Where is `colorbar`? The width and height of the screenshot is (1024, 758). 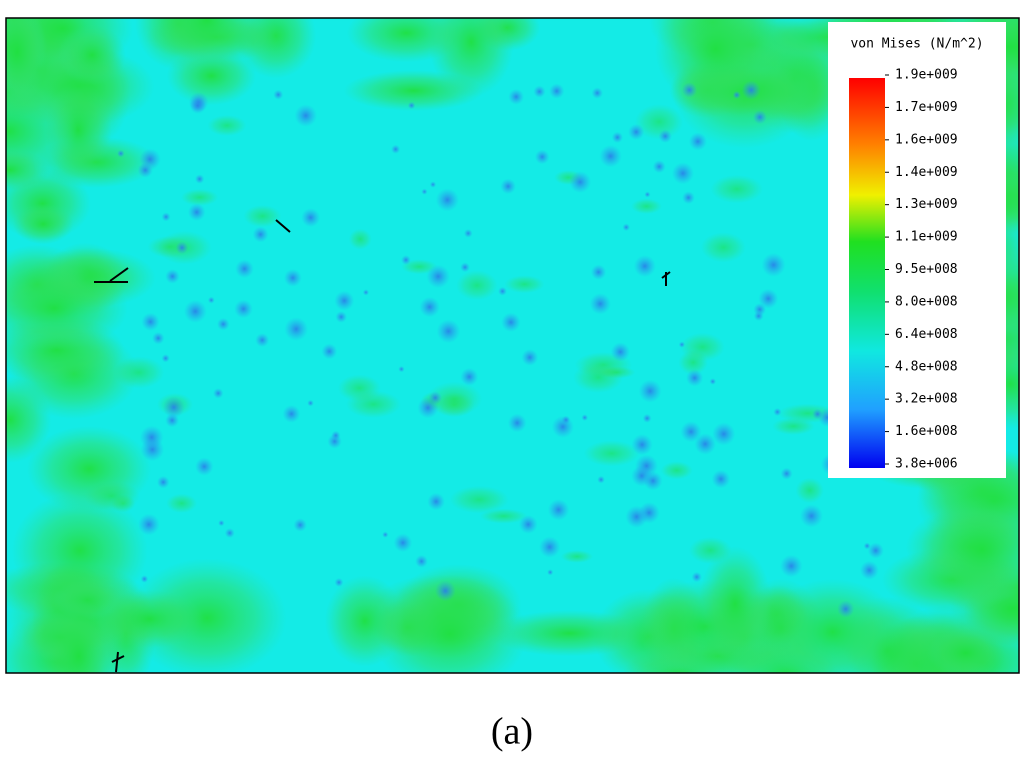 colorbar is located at coordinates (867, 273).